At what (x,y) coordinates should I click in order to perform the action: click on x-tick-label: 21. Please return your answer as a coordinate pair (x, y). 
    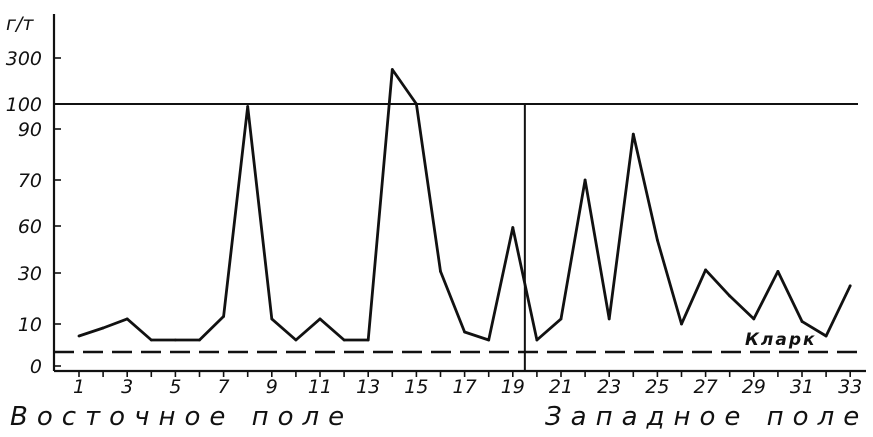
    Looking at the image, I should click on (561, 387).